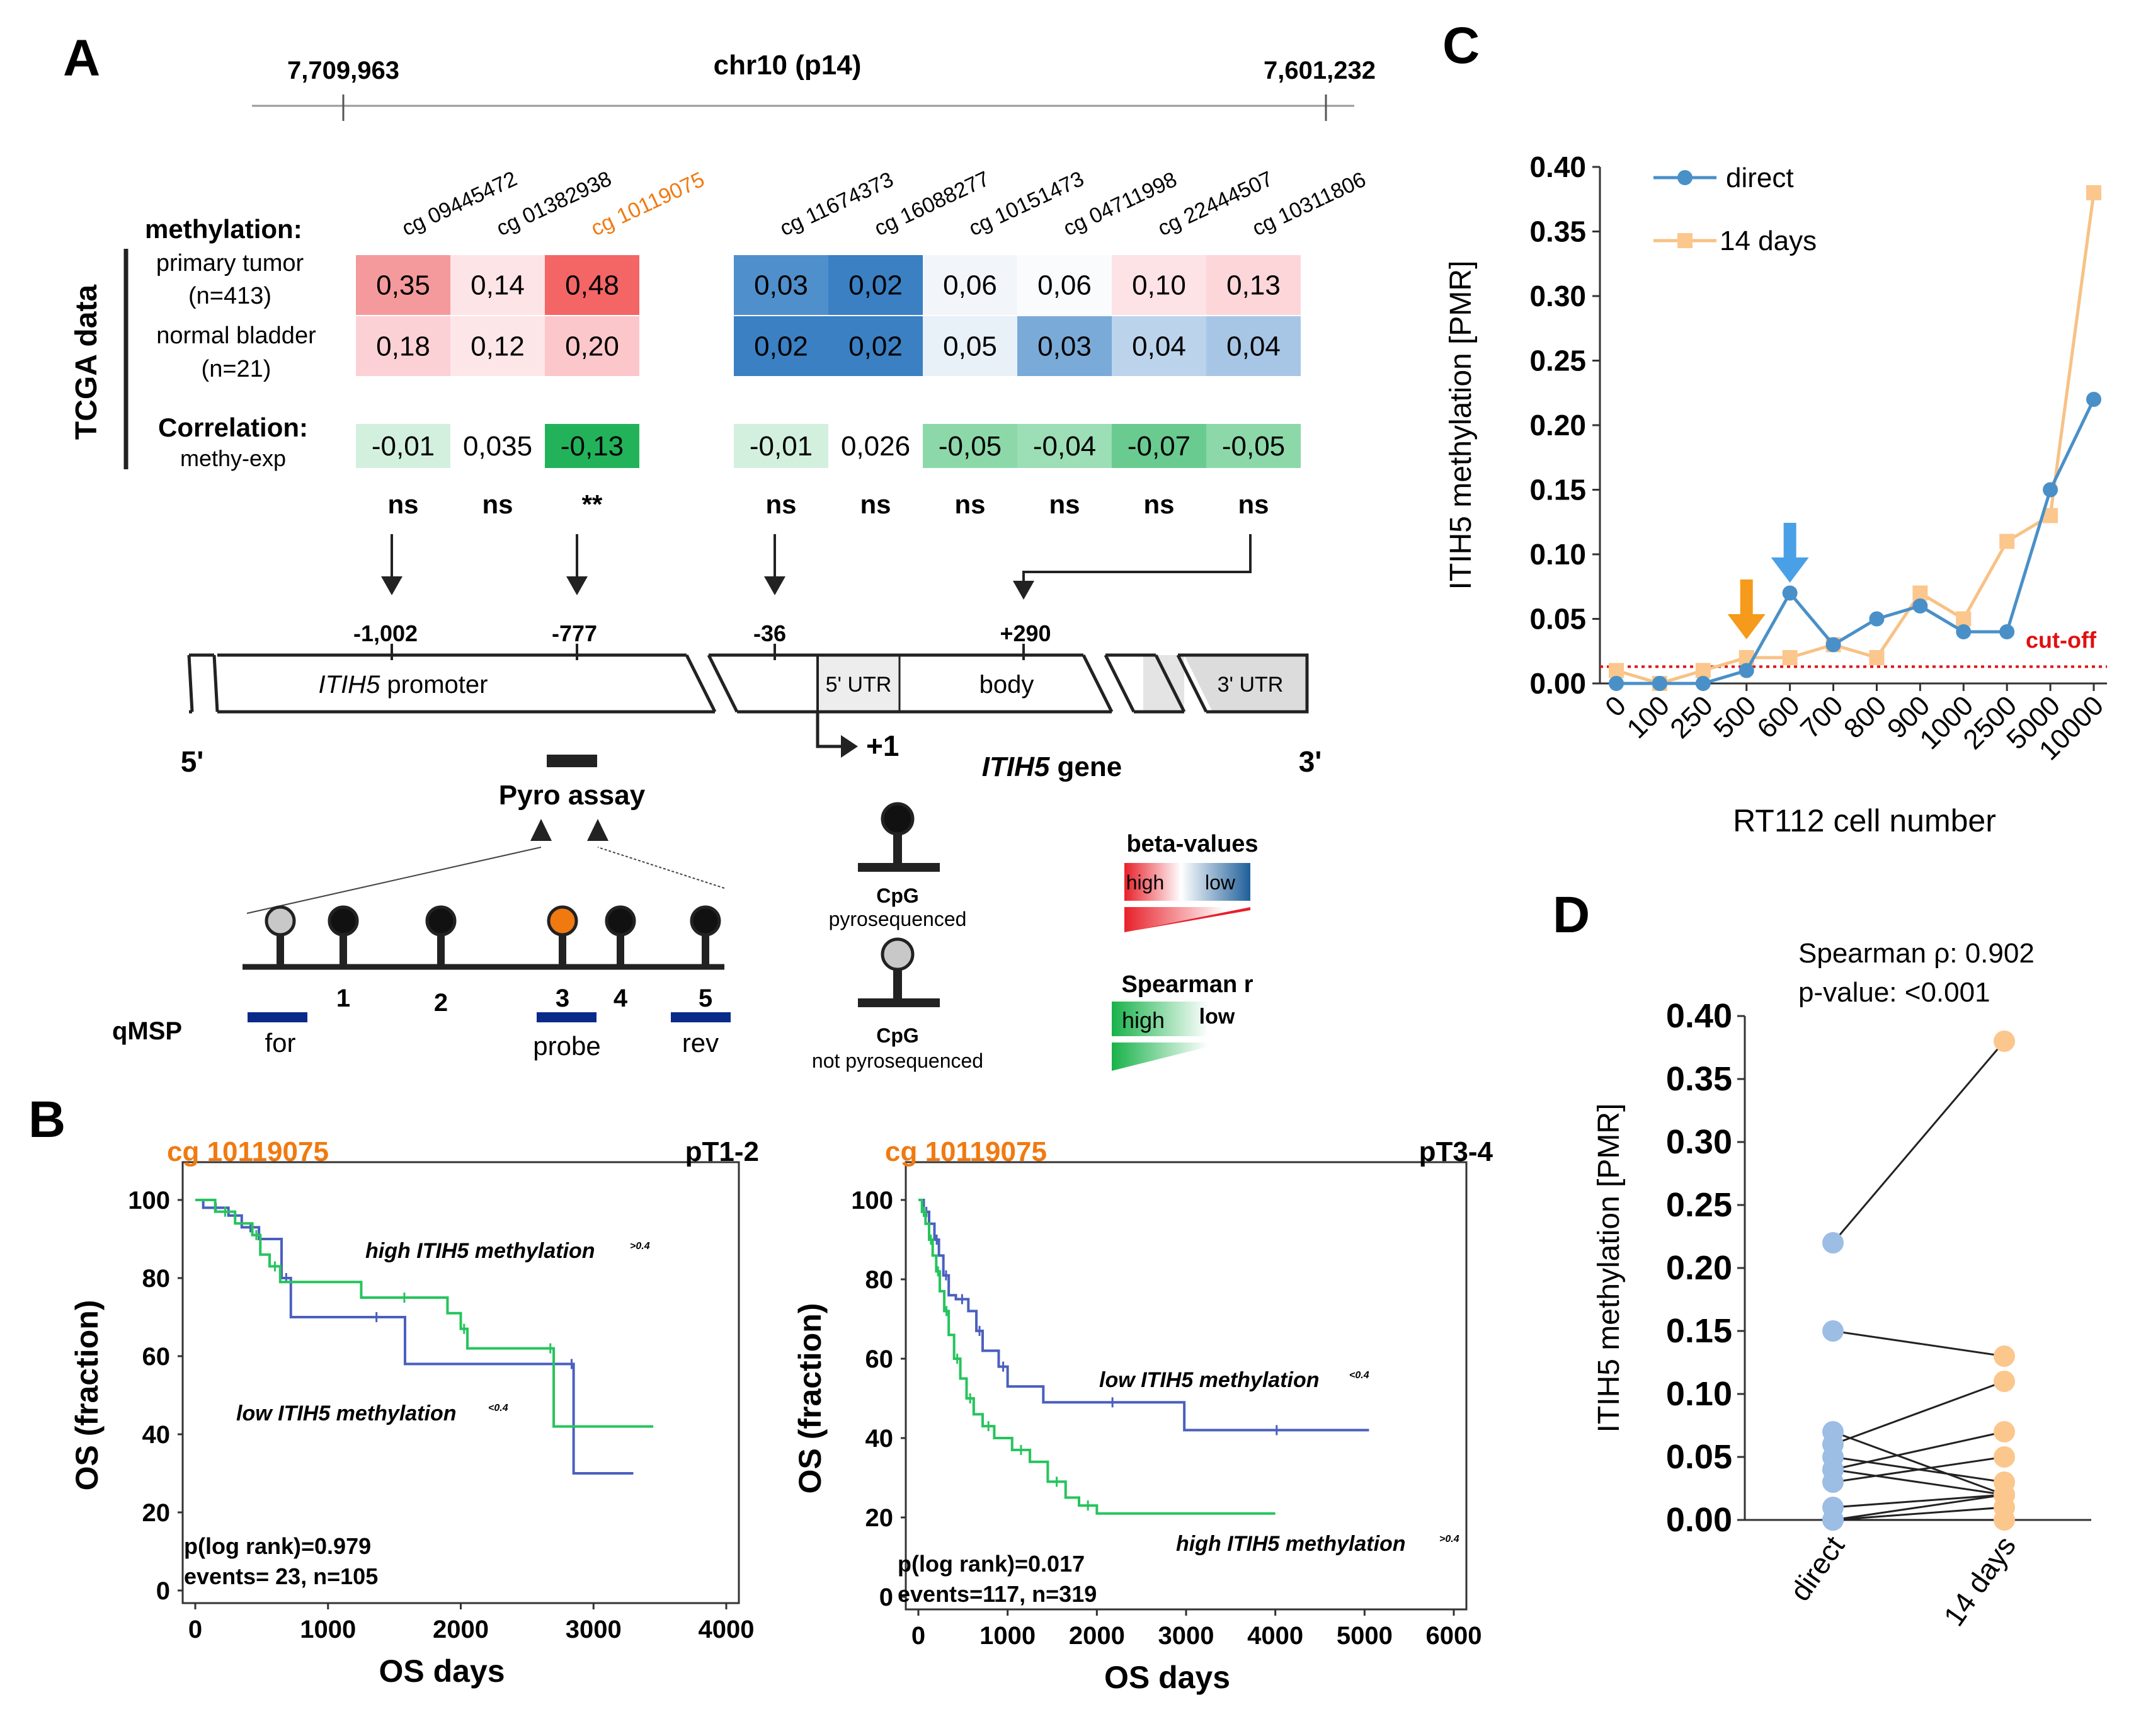 The image size is (2141, 1736). I want to click on d-ytick-label: 0.20, so click(1699, 1268).